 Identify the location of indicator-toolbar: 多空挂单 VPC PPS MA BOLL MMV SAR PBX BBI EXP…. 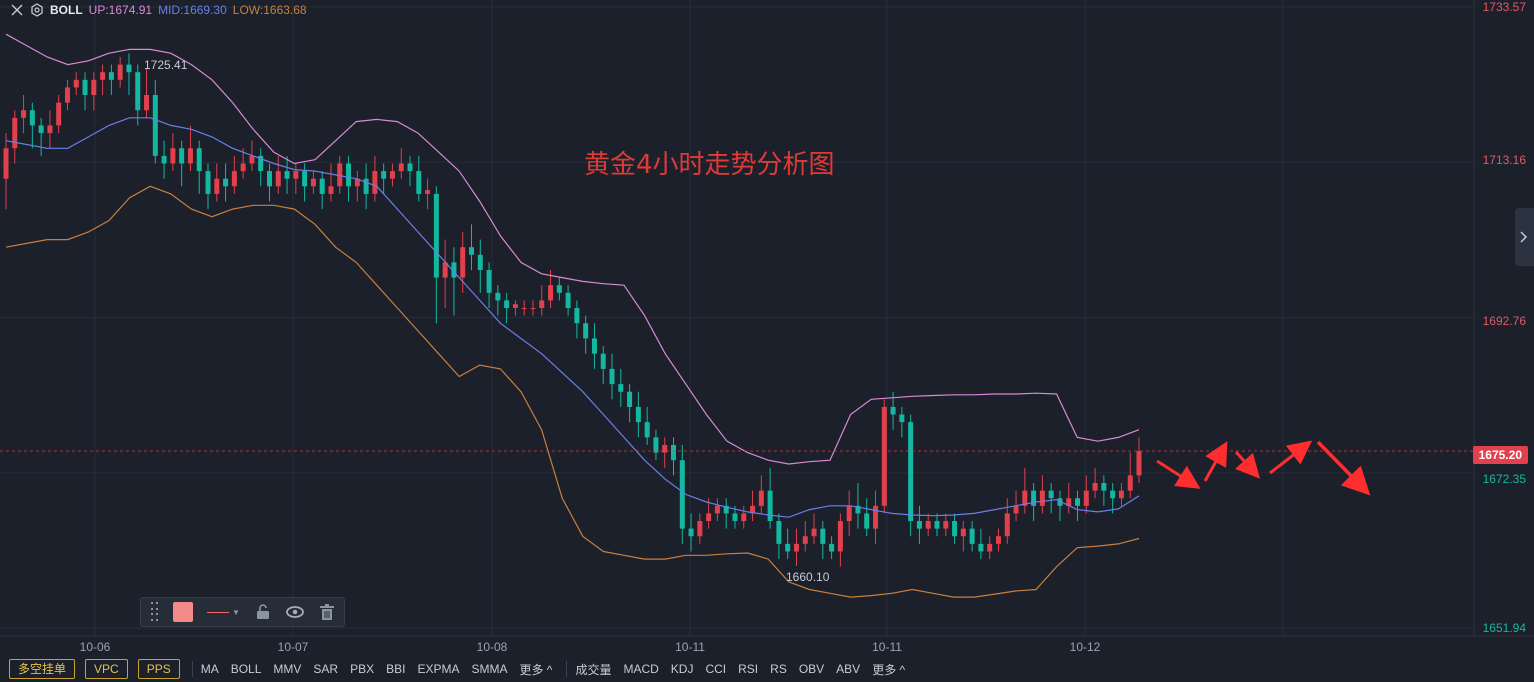
(767, 669).